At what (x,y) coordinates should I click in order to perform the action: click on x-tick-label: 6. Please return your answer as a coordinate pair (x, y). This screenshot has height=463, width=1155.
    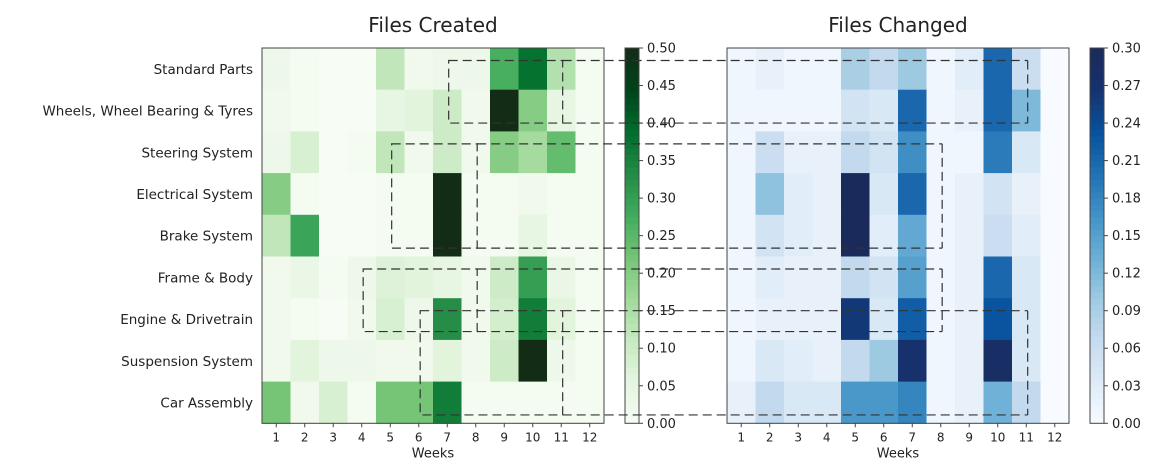
    Looking at the image, I should click on (884, 437).